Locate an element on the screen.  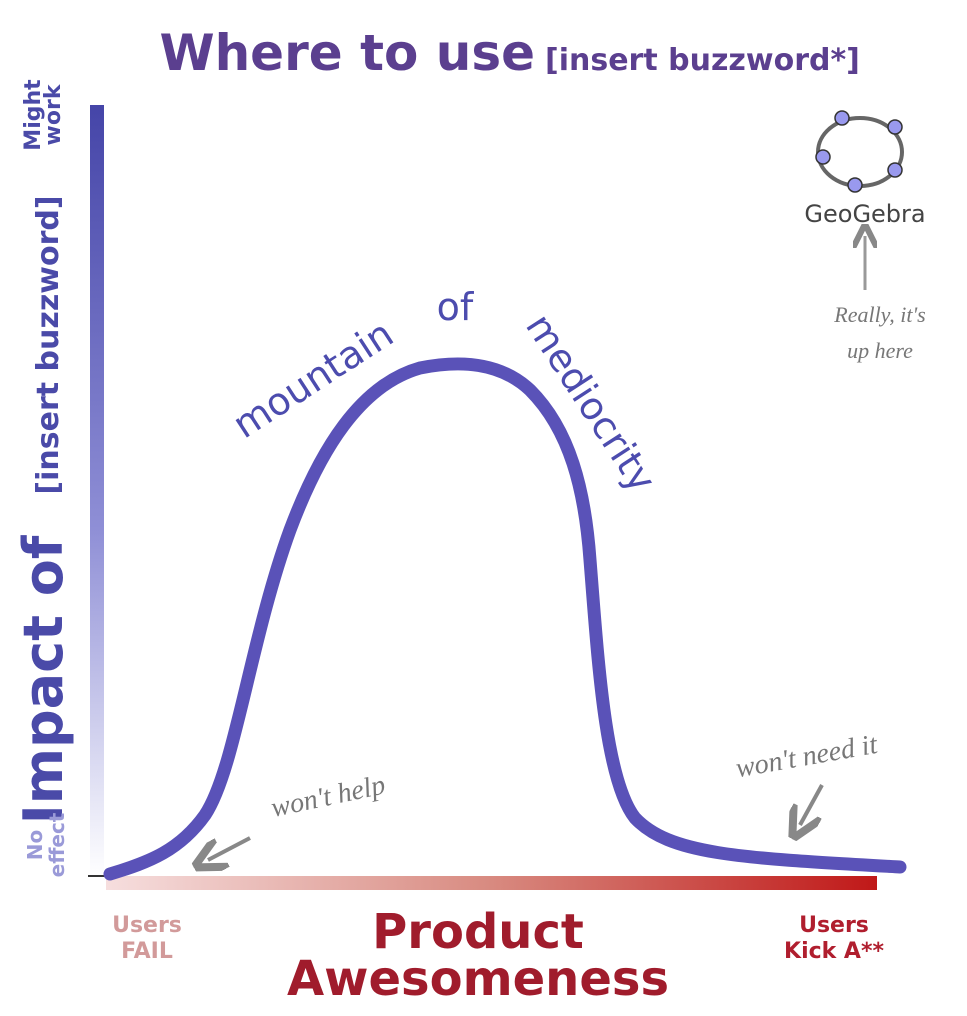
y-top-label: work is located at coordinates (53, 114).